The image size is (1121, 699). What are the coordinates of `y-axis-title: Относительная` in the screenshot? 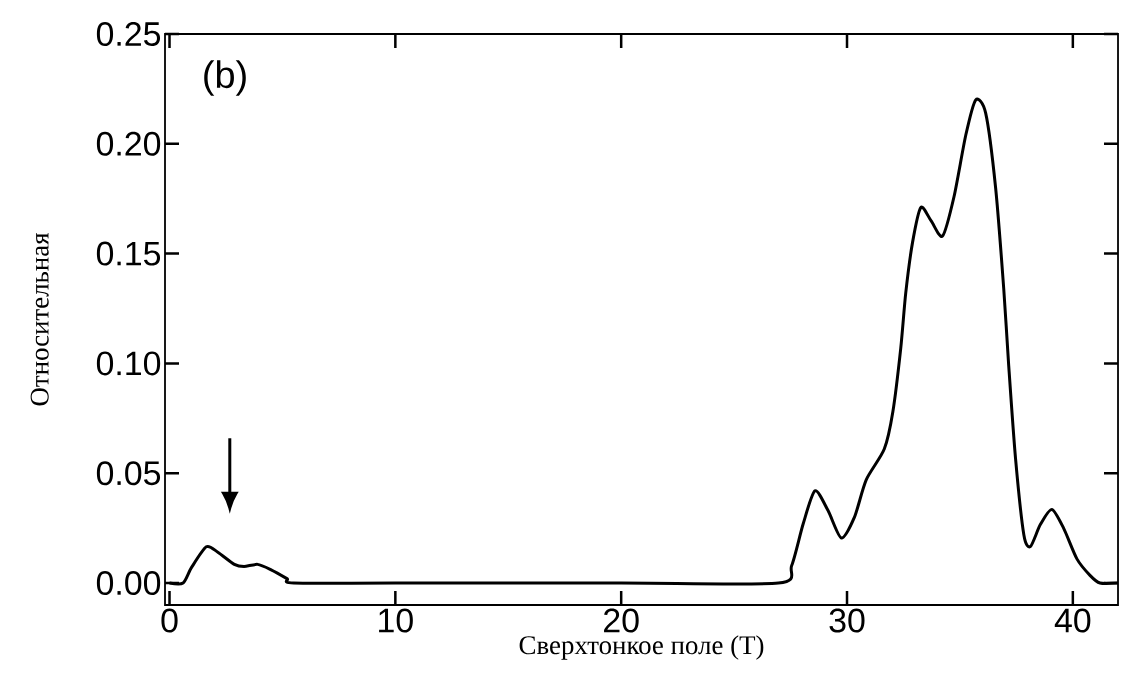 It's located at (39, 319).